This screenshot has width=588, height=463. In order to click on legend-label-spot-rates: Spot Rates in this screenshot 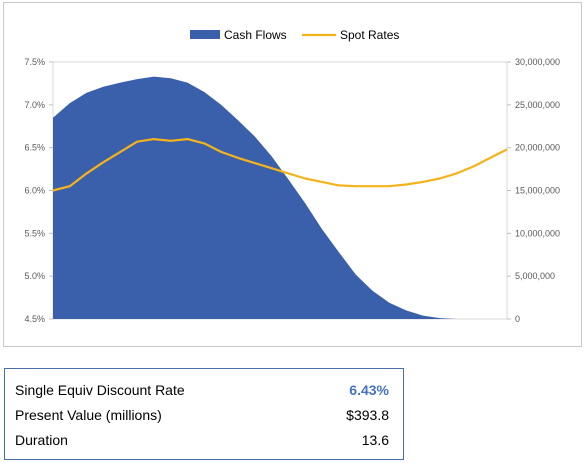, I will do `click(369, 35)`.